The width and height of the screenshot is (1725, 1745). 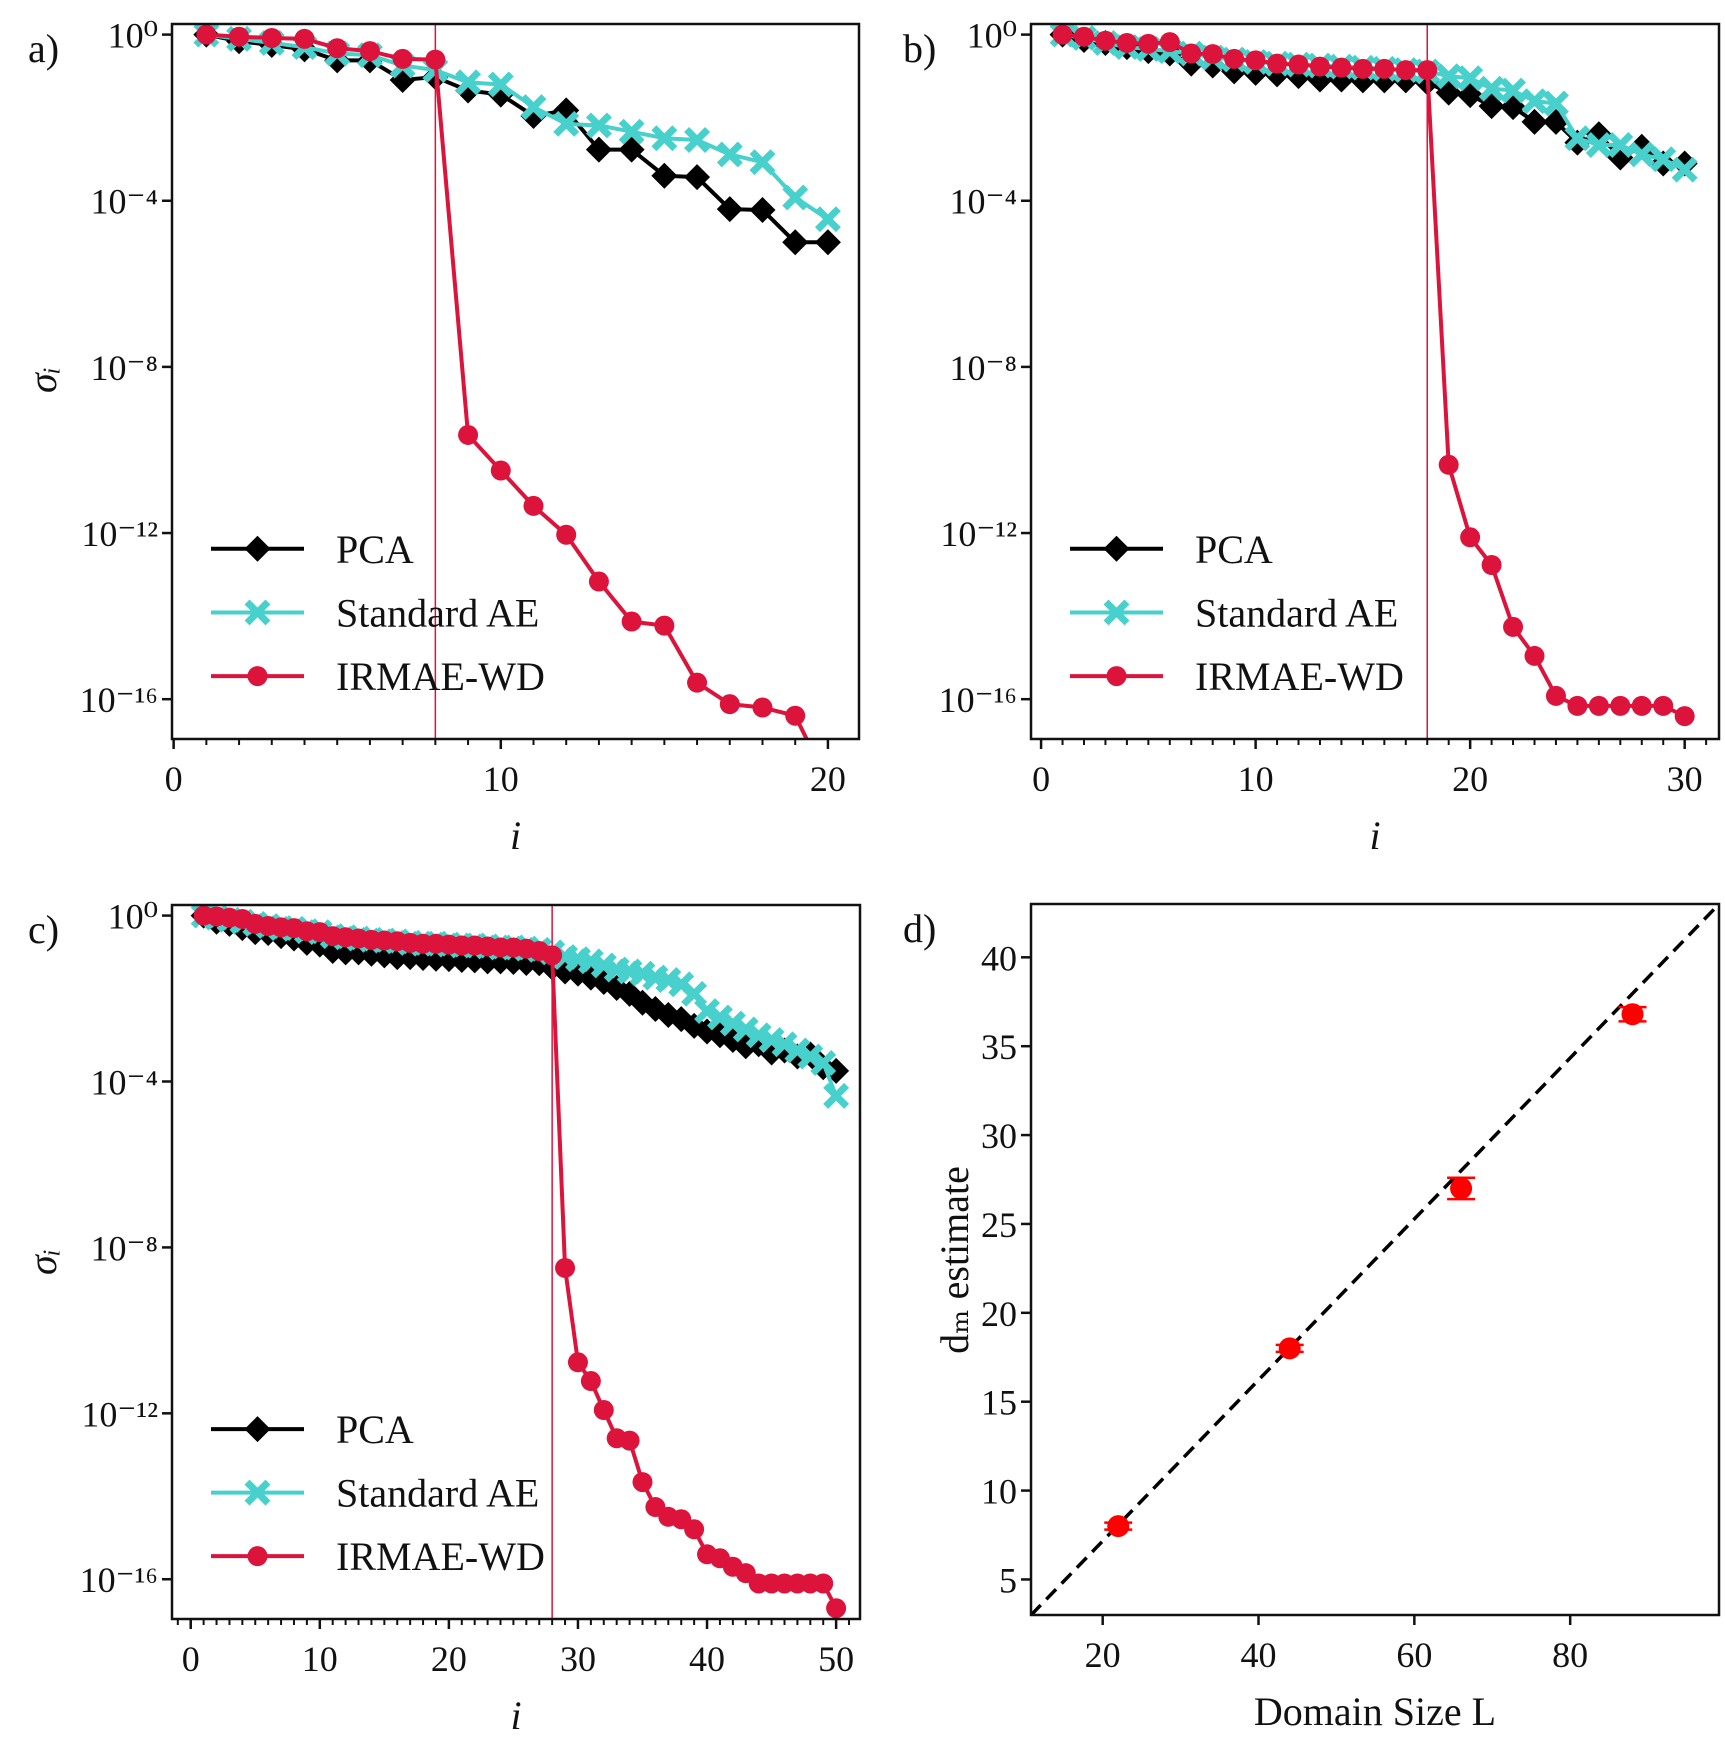 I want to click on panel-label: d), so click(x=919, y=928).